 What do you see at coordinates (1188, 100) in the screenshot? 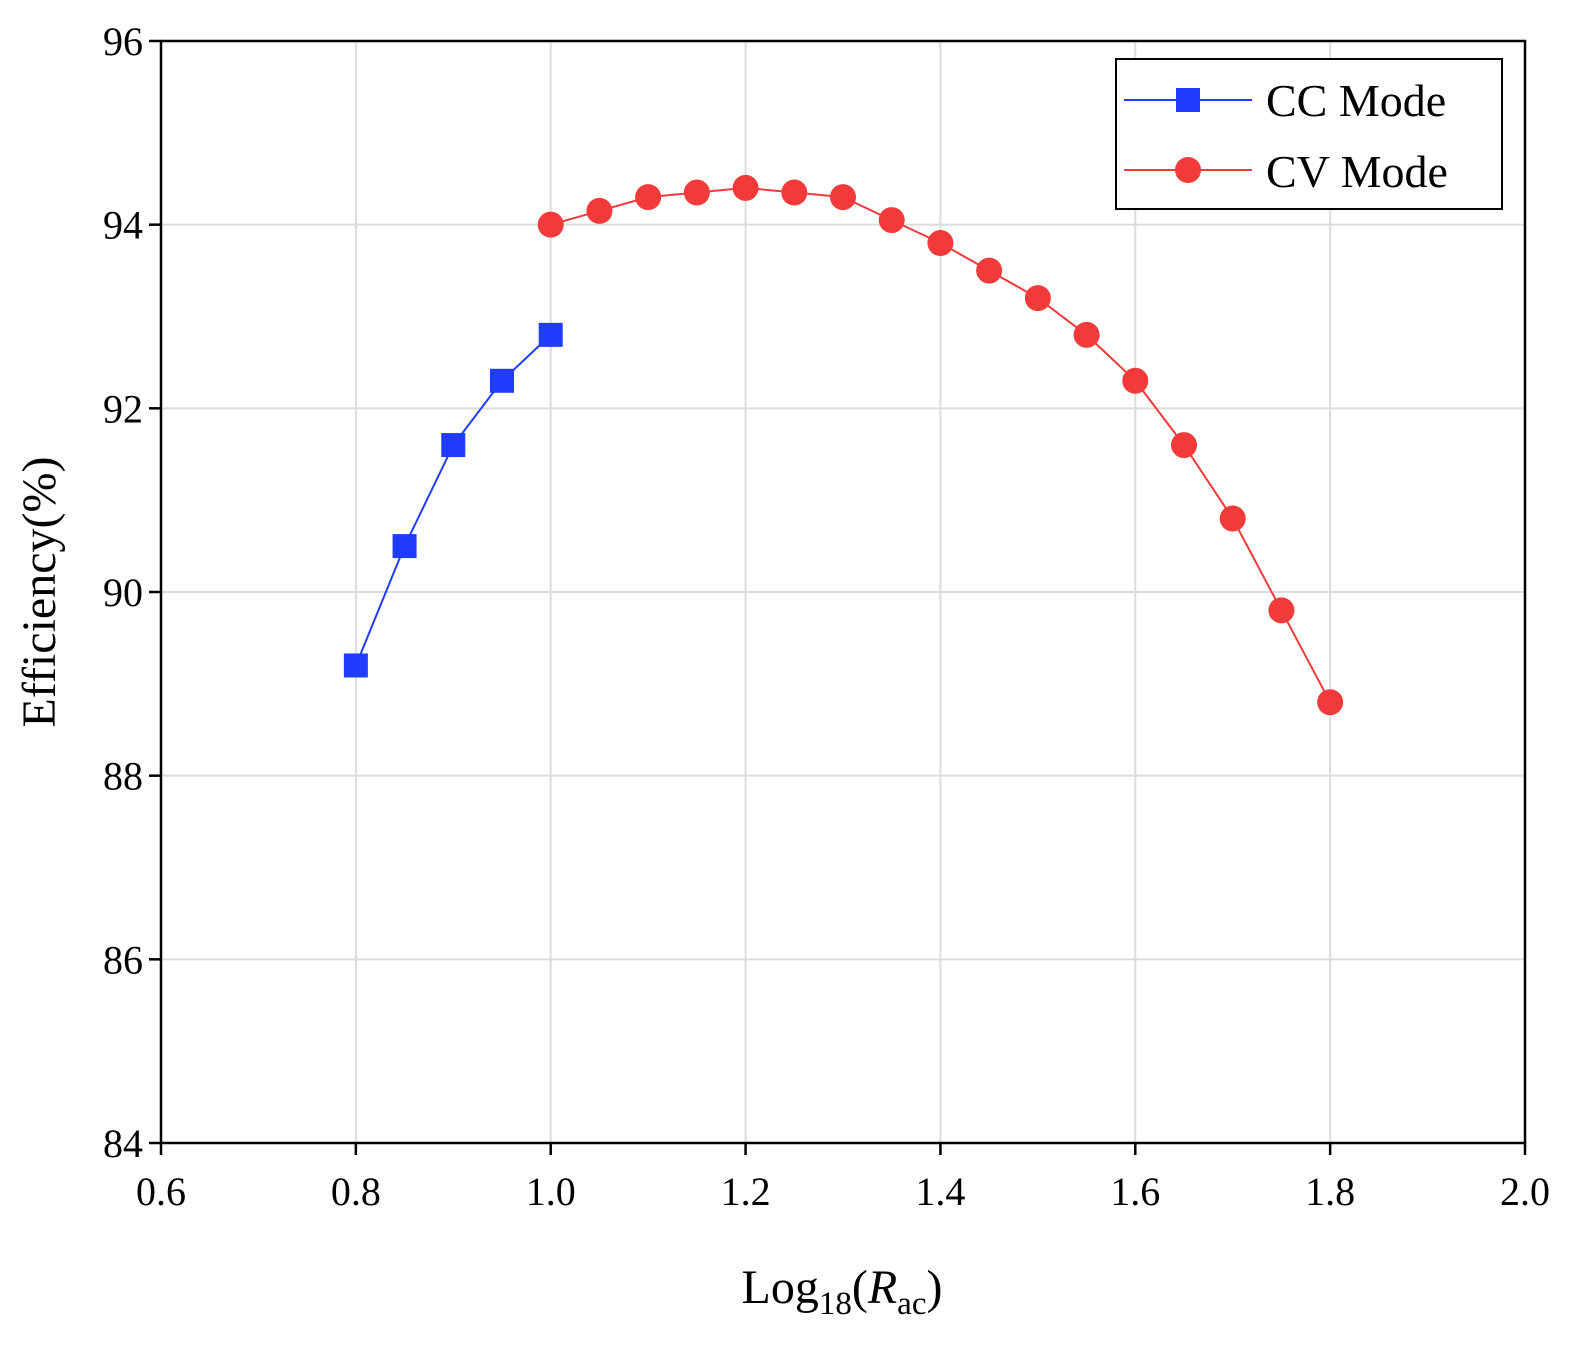
I see `legend-marker-cc-mode` at bounding box center [1188, 100].